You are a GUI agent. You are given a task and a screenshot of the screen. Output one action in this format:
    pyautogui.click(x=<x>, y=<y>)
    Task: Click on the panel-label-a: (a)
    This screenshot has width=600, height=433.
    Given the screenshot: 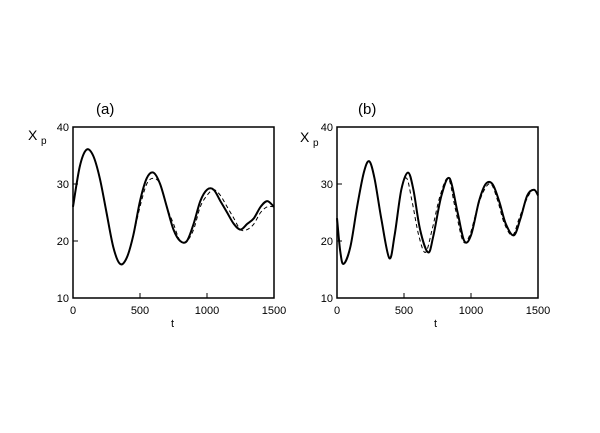 What is the action you would take?
    pyautogui.click(x=105, y=109)
    